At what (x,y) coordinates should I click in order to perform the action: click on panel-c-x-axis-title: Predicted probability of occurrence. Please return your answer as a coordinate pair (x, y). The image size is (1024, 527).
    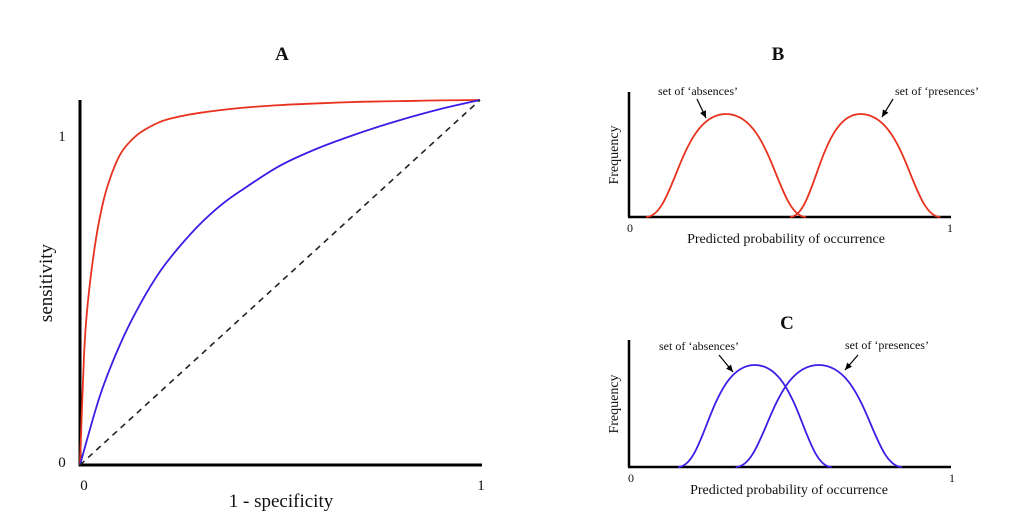
    Looking at the image, I should click on (789, 490).